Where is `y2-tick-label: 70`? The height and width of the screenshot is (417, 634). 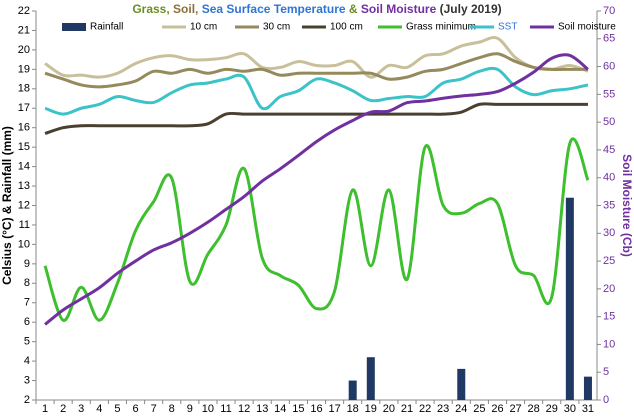 y2-tick-label: 70 is located at coordinates (609, 11).